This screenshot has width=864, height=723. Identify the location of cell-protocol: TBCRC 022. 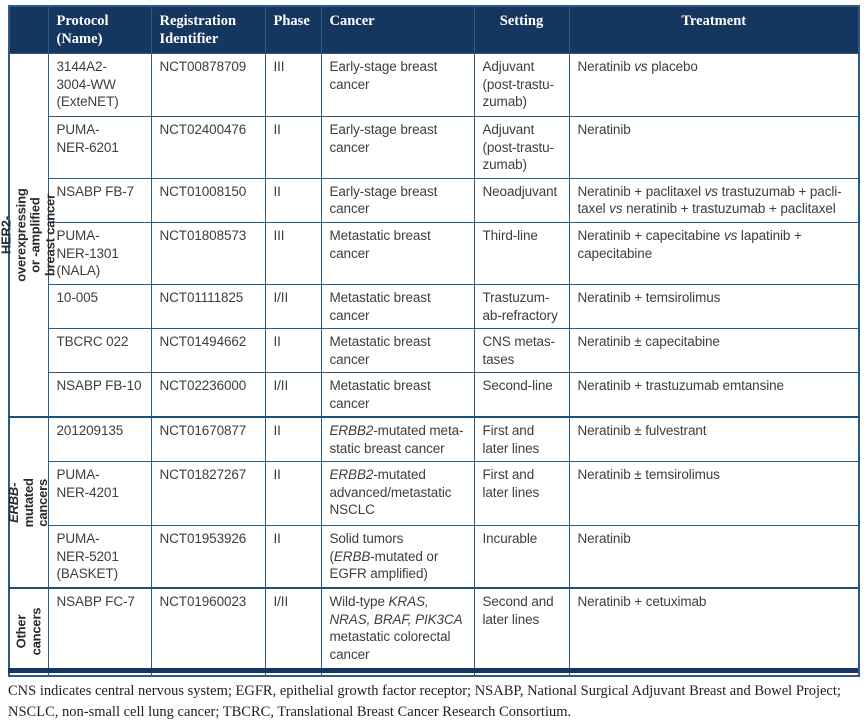
(99, 351).